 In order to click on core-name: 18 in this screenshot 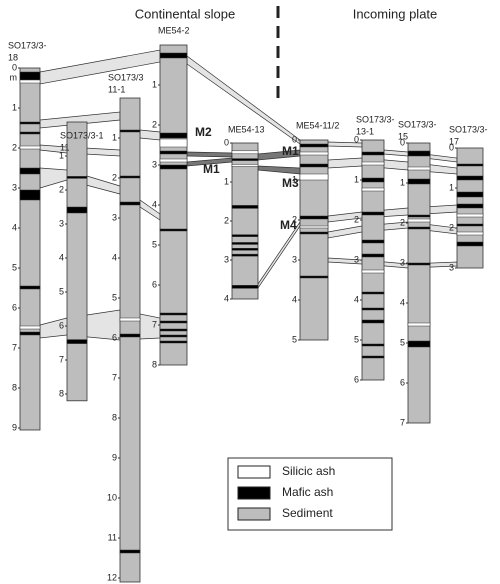, I will do `click(13, 57)`.